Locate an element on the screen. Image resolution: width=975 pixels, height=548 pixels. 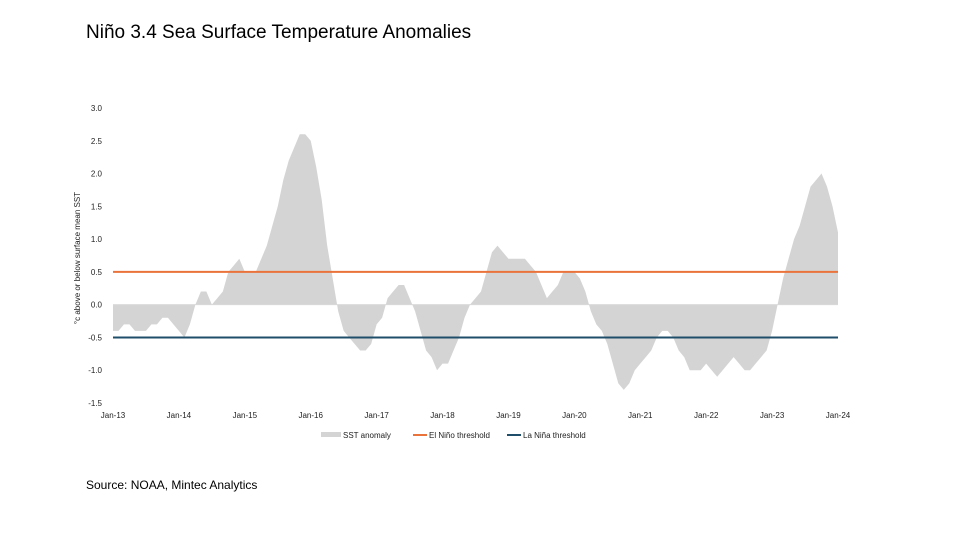
x-tick-label: Jan-15 is located at coordinates (245, 415).